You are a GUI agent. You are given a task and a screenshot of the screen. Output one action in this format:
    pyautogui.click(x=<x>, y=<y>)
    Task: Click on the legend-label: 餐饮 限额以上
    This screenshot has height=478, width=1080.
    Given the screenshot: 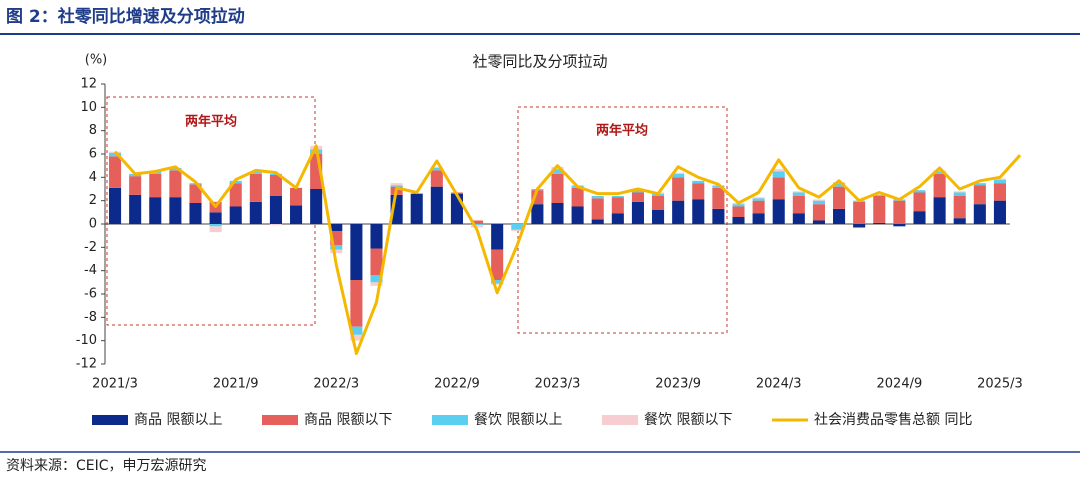 What is the action you would take?
    pyautogui.click(x=518, y=420)
    